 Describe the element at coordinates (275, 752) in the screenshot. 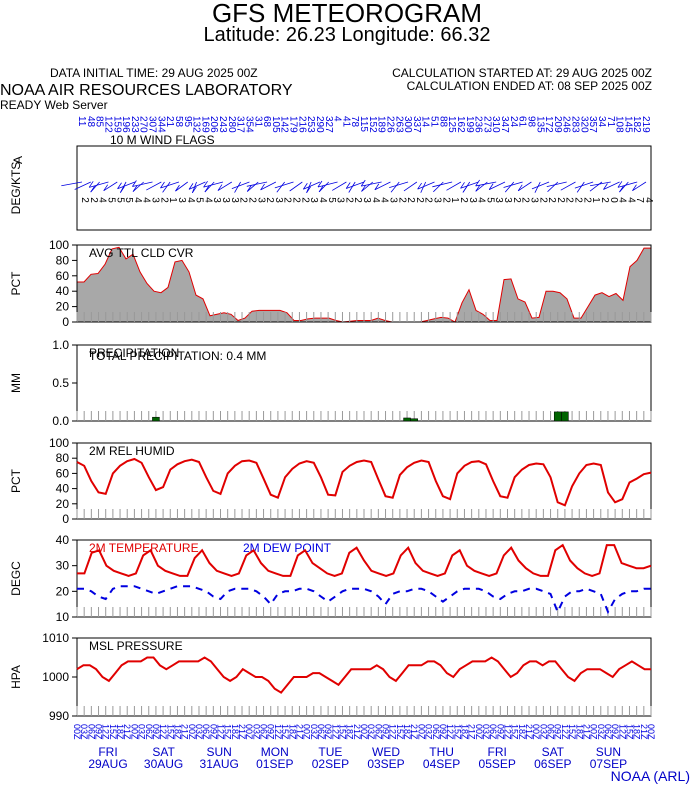

I see `day-name: MON` at that location.